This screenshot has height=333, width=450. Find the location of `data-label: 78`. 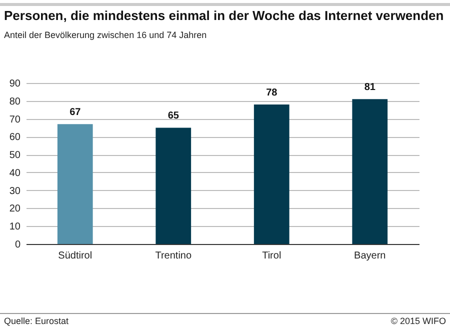

data-label: 78 is located at coordinates (272, 92).